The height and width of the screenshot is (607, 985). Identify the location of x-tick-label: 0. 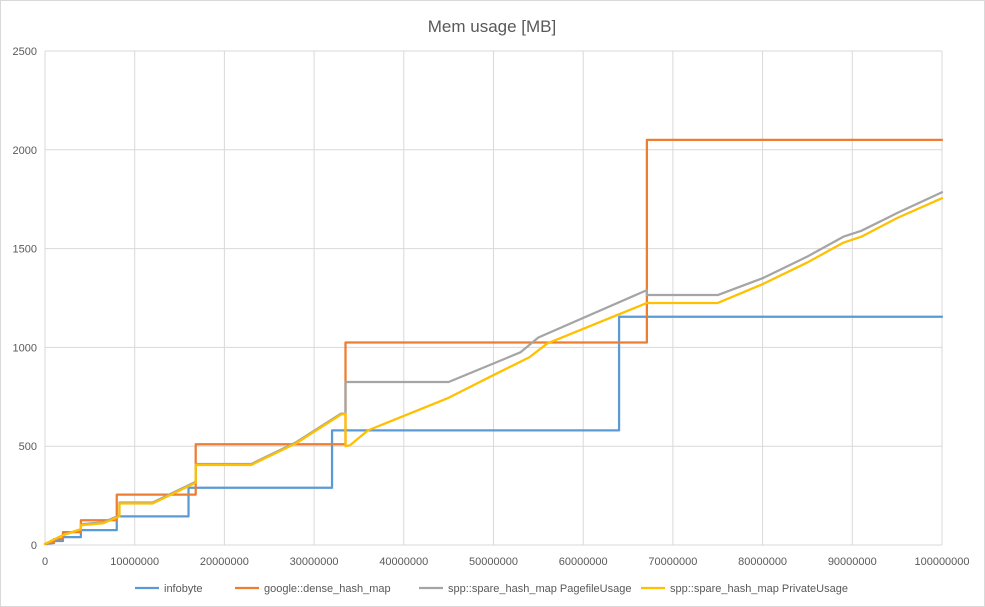
(45, 562).